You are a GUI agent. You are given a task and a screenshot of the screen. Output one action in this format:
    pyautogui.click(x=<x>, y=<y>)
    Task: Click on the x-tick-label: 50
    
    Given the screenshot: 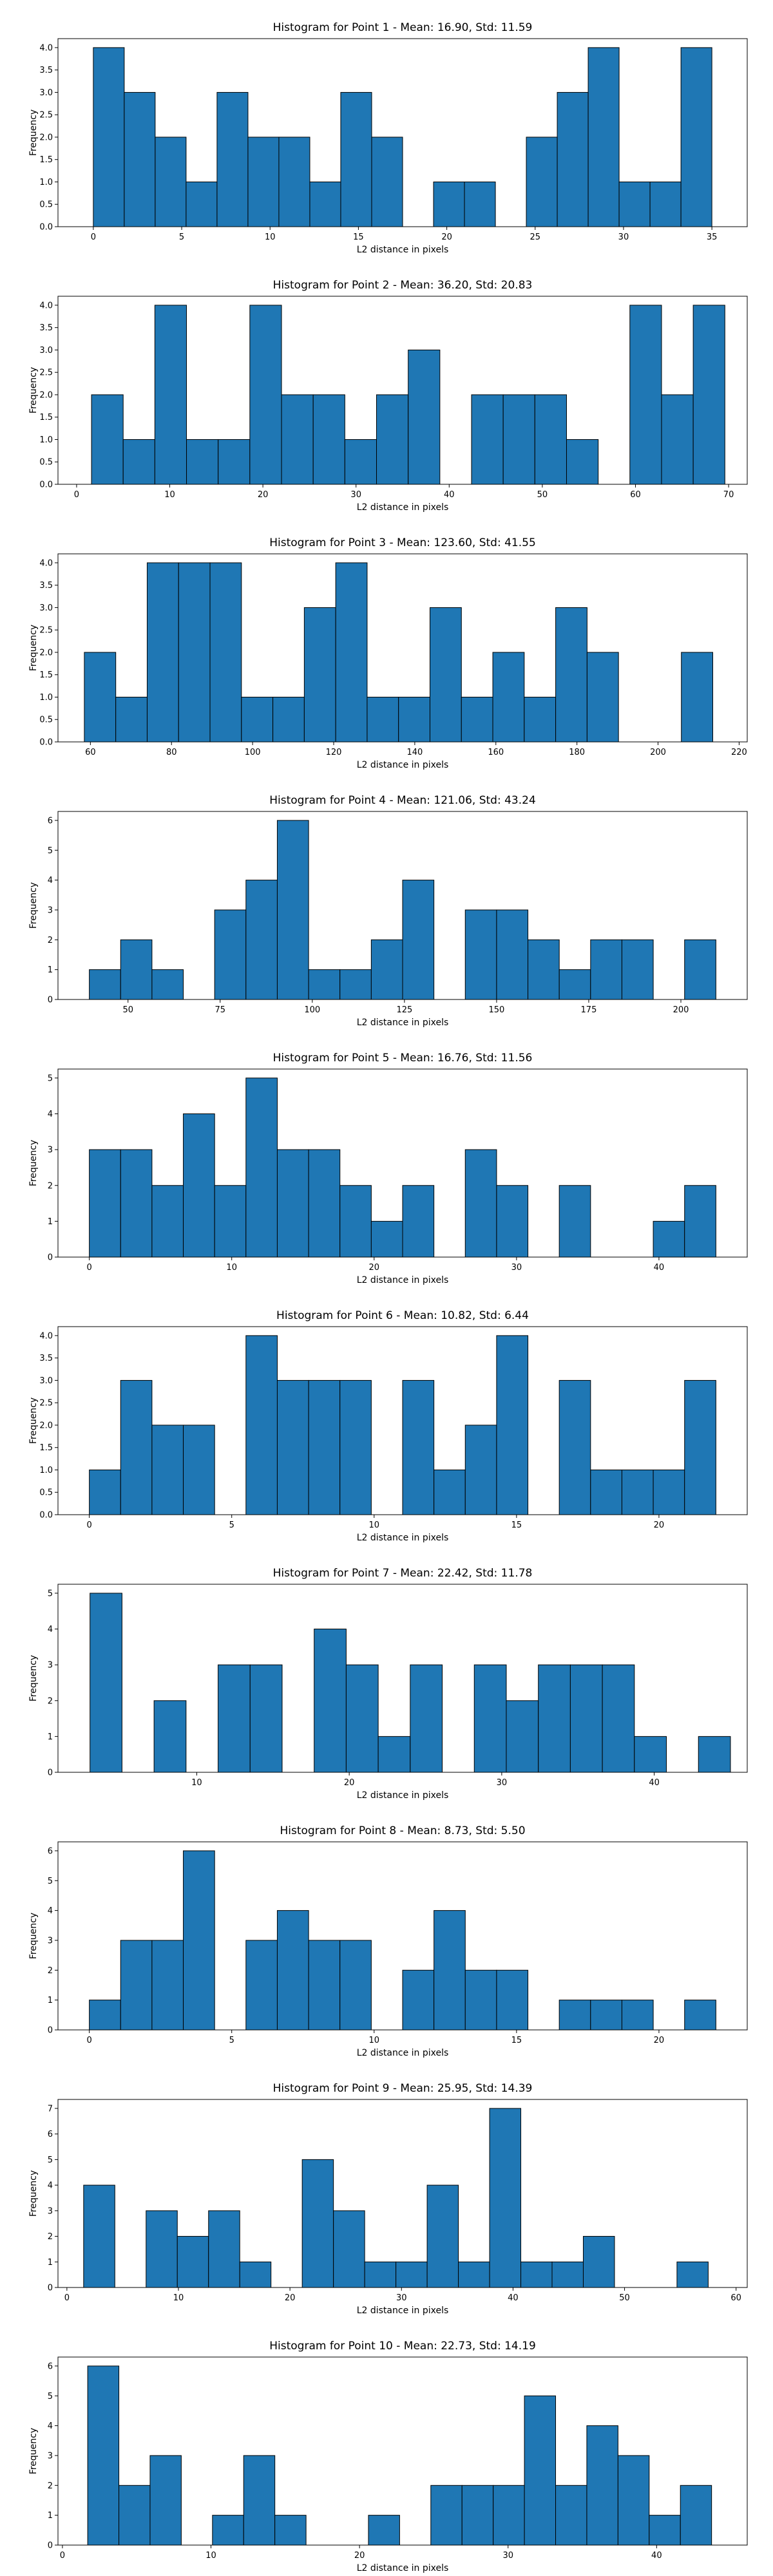 What is the action you would take?
    pyautogui.click(x=127, y=1010)
    